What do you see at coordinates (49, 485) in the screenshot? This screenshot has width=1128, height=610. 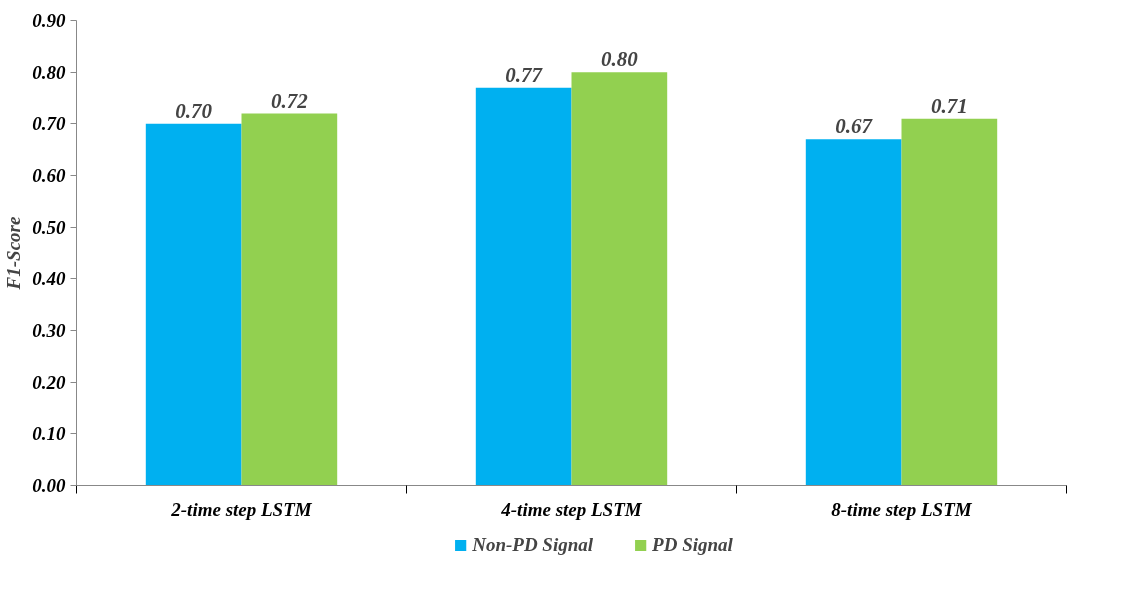 I see `y-tick-label: 0.00` at bounding box center [49, 485].